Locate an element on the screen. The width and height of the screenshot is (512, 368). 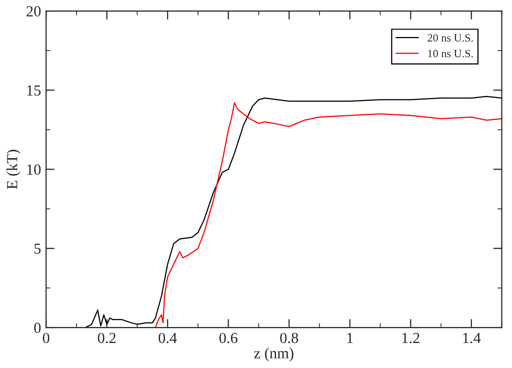
x-axis-title: z (nm) is located at coordinates (274, 355).